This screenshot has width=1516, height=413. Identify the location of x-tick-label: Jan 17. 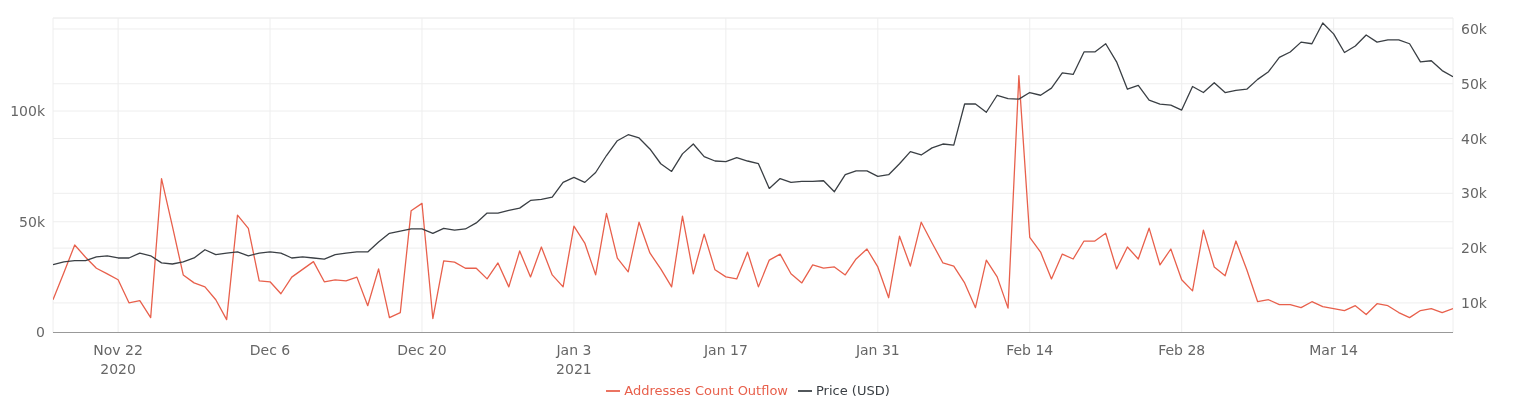
(725, 349).